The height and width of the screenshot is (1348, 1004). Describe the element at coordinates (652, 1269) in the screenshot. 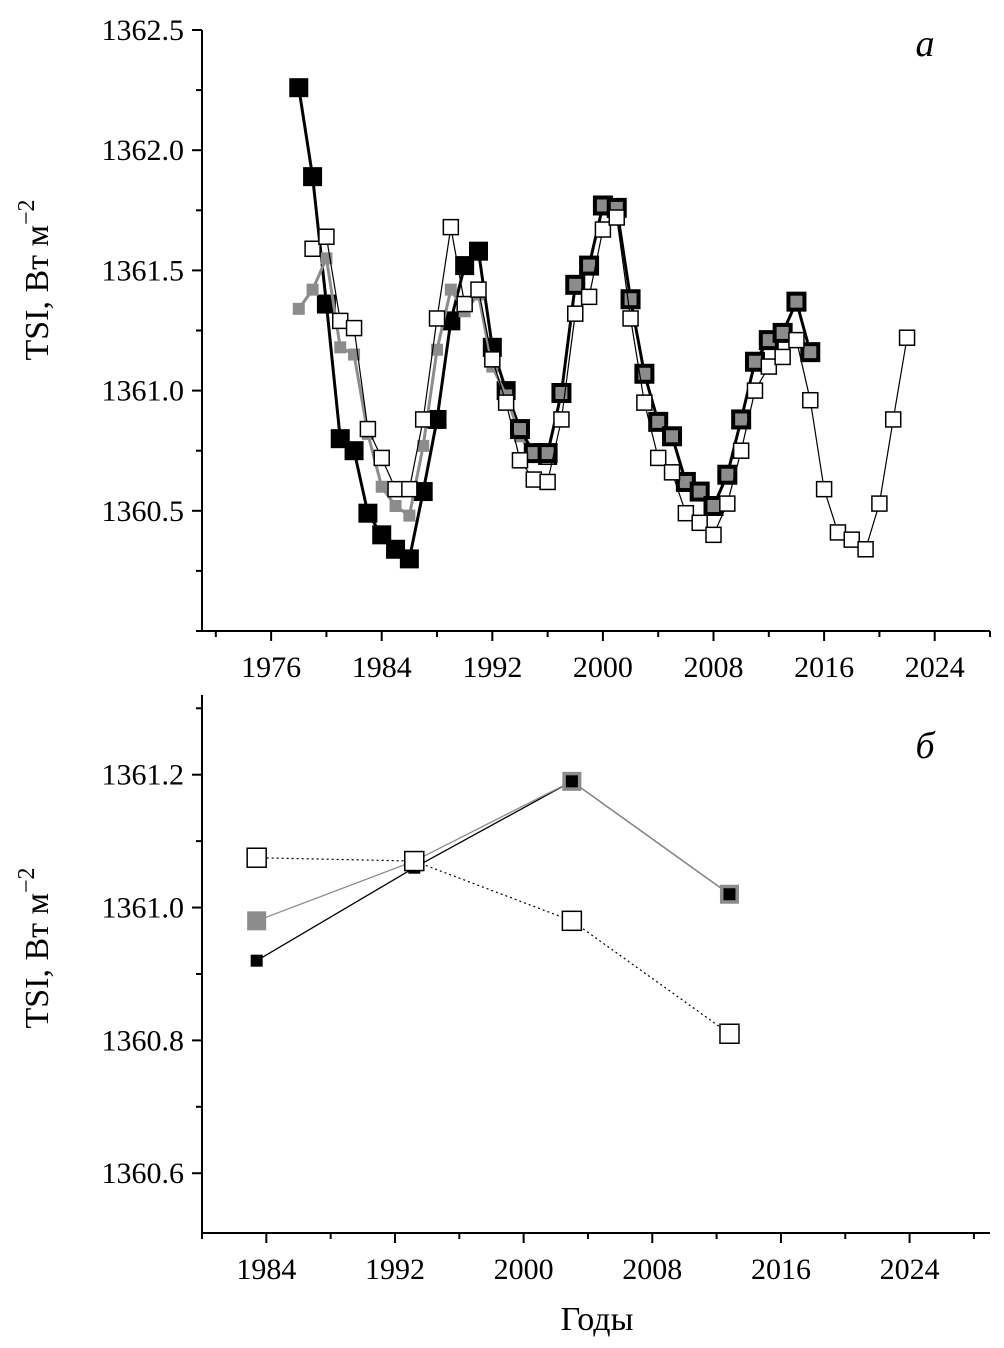

I see `x-tick-label: 2008` at that location.